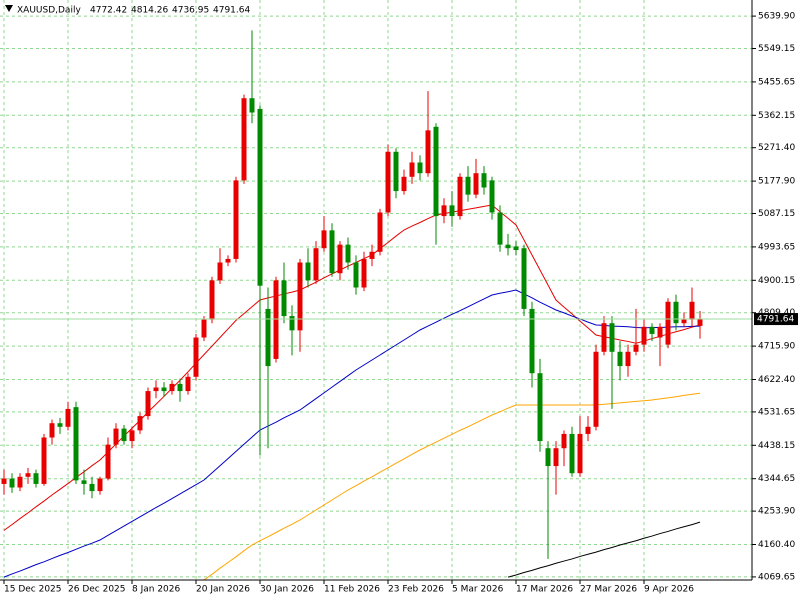 This screenshot has width=800, height=600. What do you see at coordinates (776, 281) in the screenshot?
I see `y-tick-label: 4900.15` at bounding box center [776, 281].